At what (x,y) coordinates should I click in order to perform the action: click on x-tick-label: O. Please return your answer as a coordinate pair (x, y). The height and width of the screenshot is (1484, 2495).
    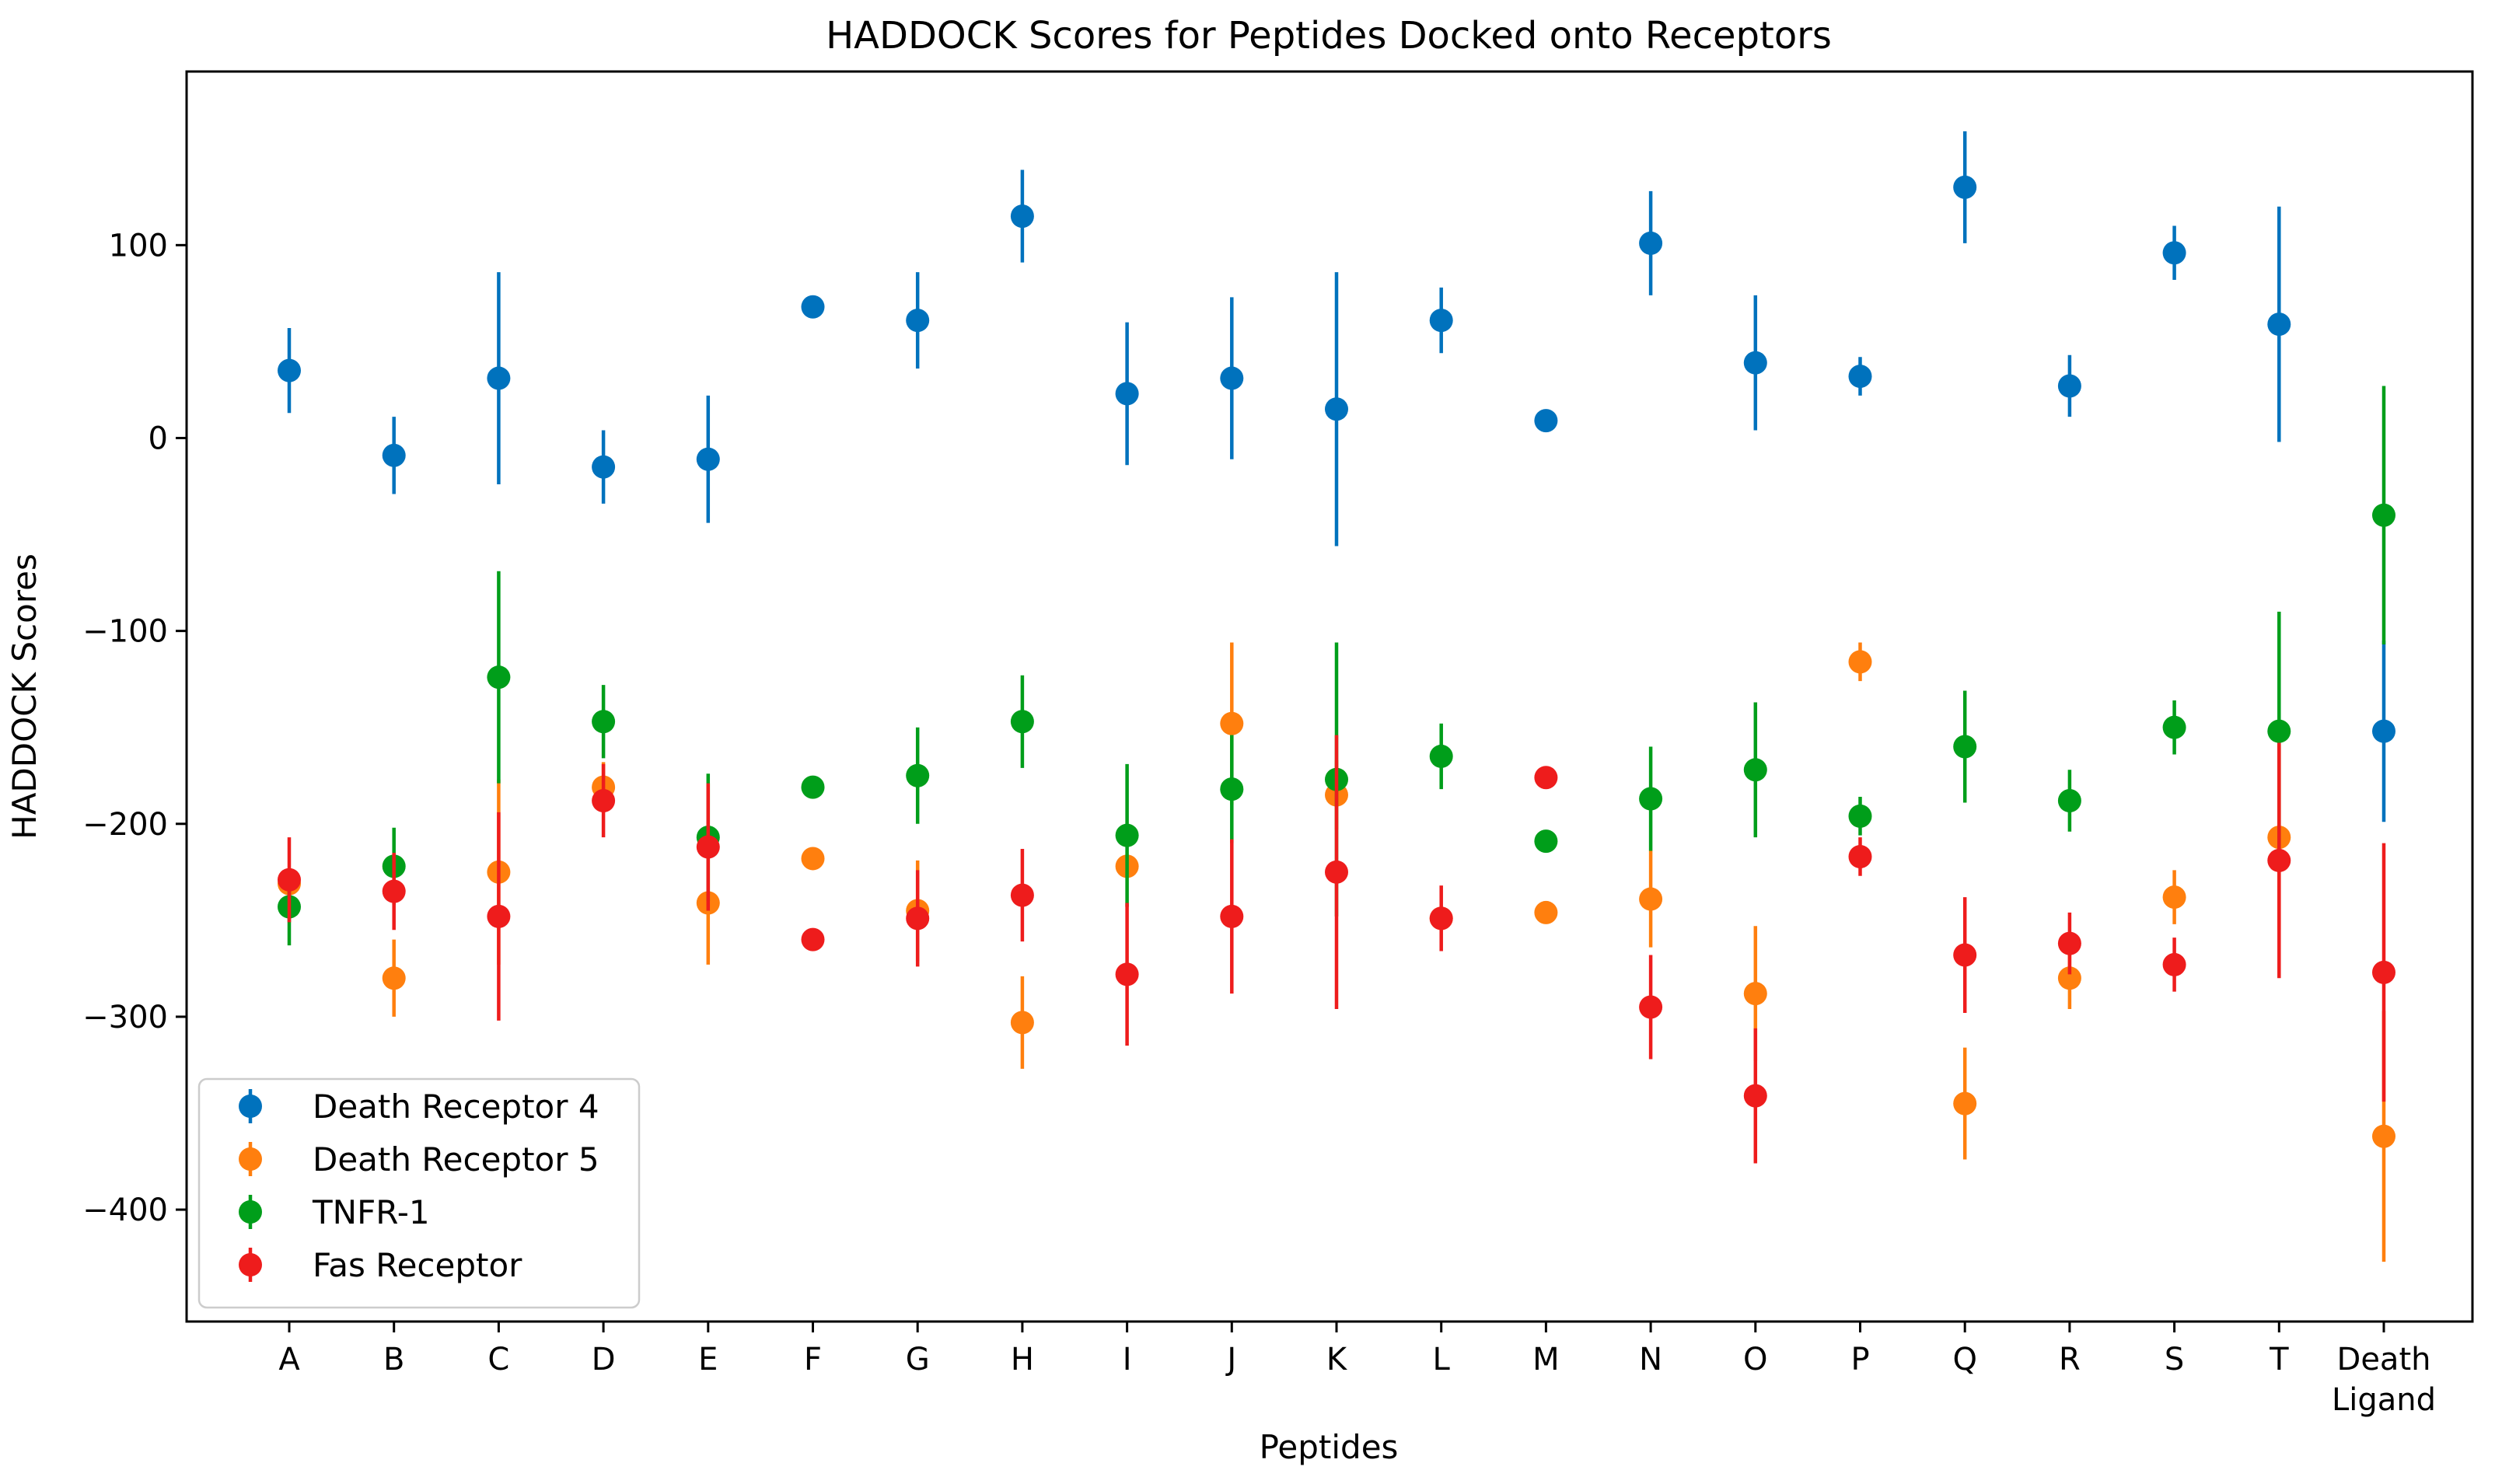
    Looking at the image, I should click on (1755, 1360).